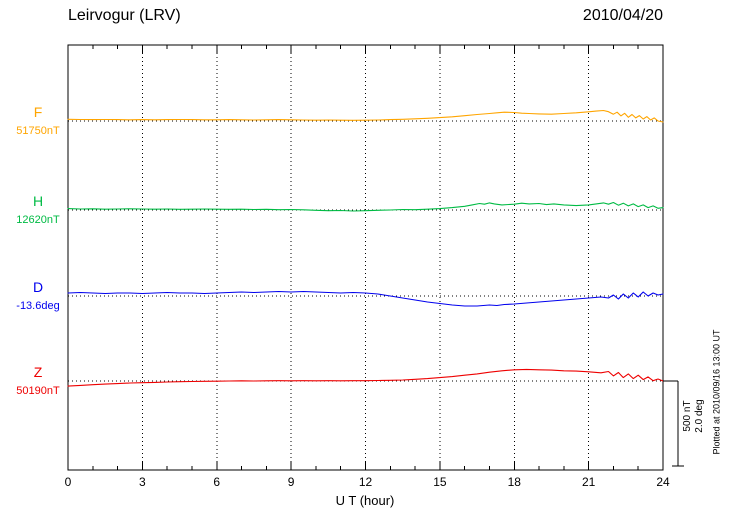 The image size is (730, 520). Describe the element at coordinates (514, 482) in the screenshot. I see `x-tick-label-18: 18` at that location.